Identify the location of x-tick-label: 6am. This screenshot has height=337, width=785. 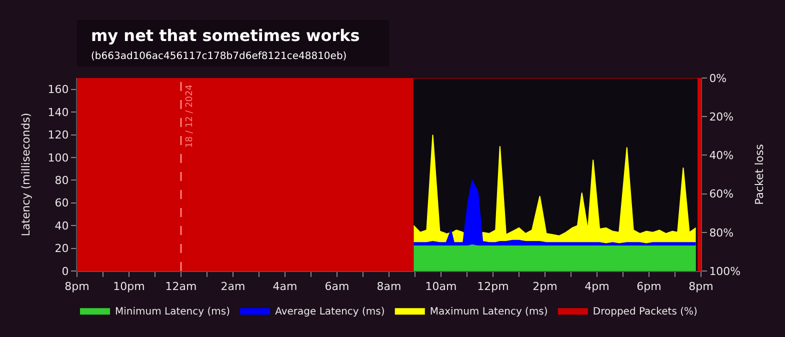
(337, 287).